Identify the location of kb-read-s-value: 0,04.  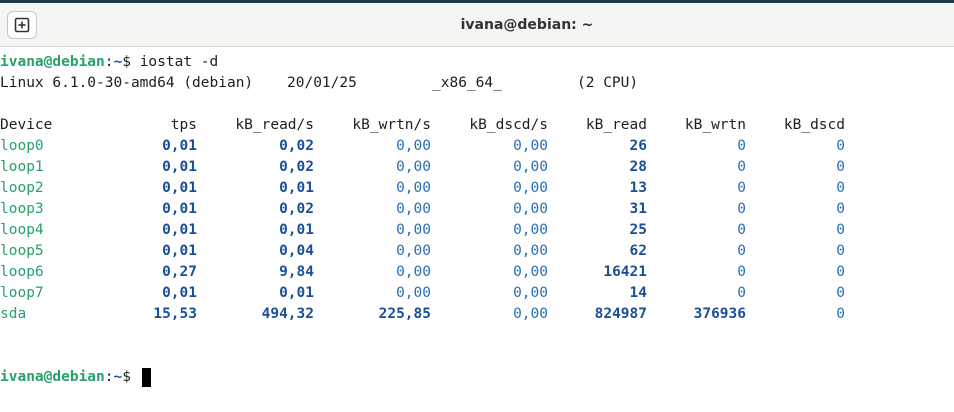
(296, 251).